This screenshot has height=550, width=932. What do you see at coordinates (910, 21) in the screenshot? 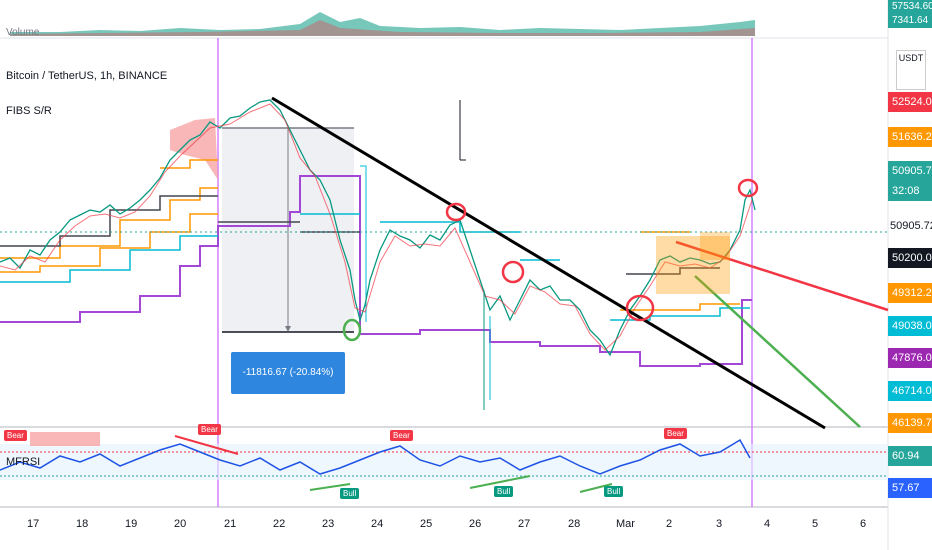
I see `volume-value-tag: 7341.64` at bounding box center [910, 21].